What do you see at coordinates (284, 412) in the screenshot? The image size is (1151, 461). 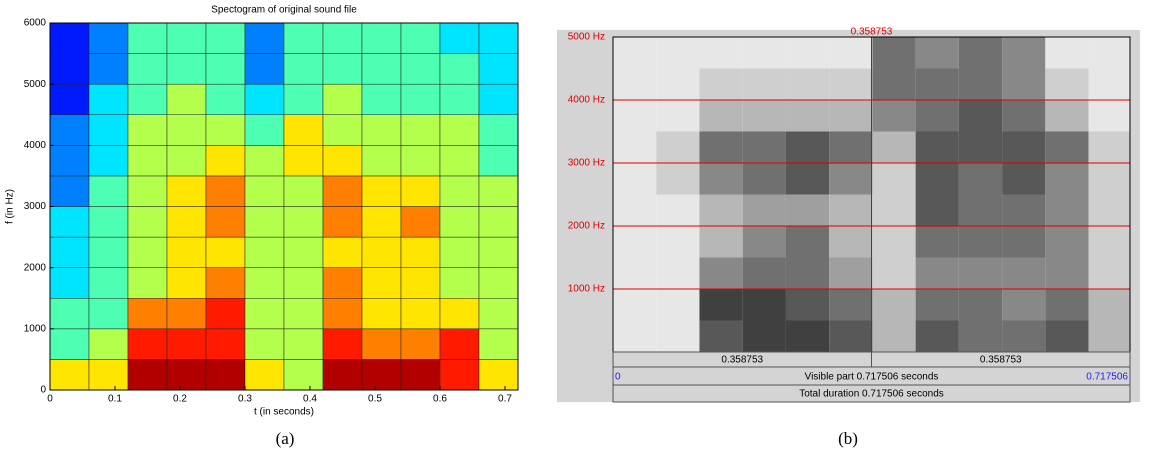 I see `x-axis-label: t (in seconds)` at bounding box center [284, 412].